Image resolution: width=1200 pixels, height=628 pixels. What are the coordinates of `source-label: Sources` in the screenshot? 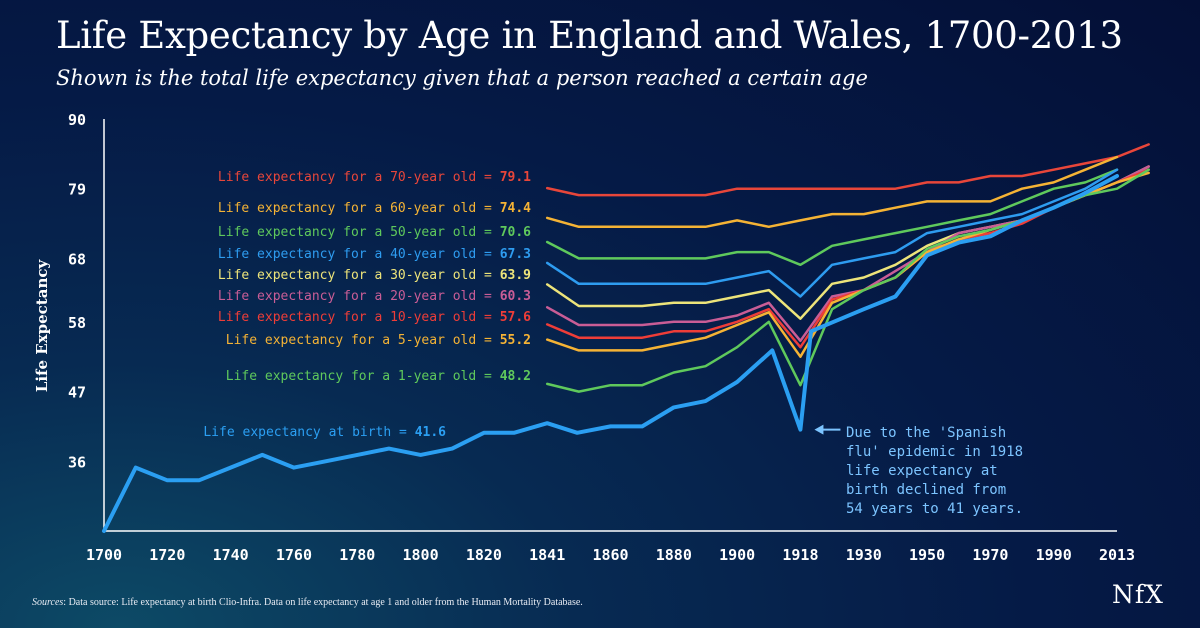 It's located at (48, 602).